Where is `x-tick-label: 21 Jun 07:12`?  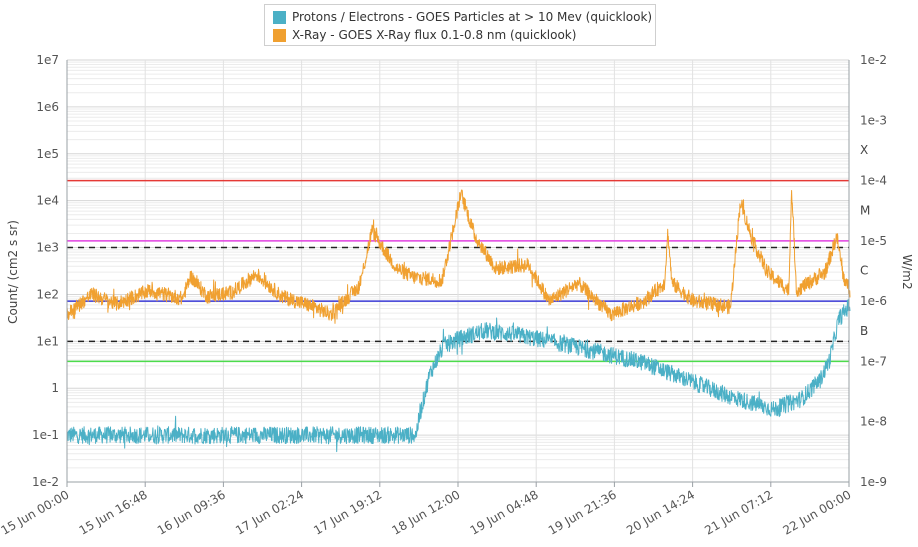
x-tick-label: 21 Jun 07:12 is located at coordinates (738, 512).